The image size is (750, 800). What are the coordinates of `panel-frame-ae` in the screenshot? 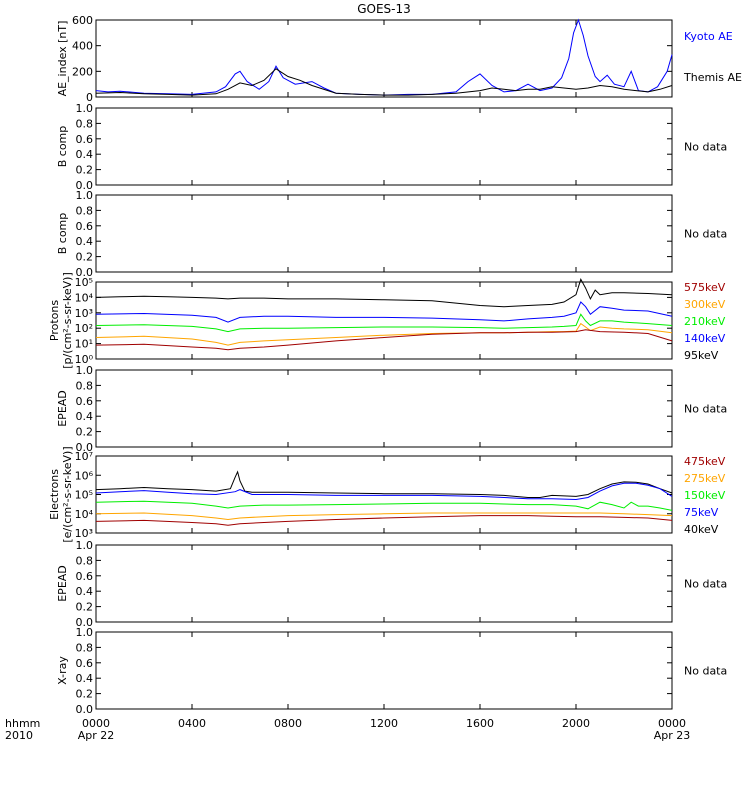 It's located at (384, 58).